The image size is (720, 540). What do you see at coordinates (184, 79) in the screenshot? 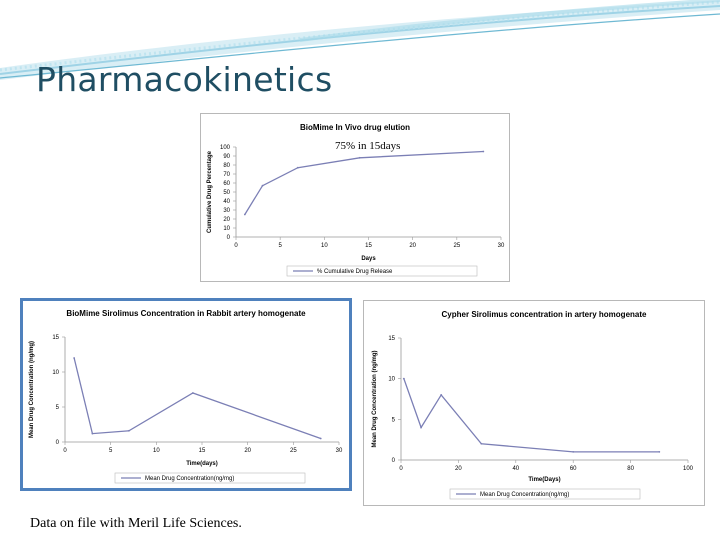
I see `slide-title: Pharmacokinetics` at bounding box center [184, 79].